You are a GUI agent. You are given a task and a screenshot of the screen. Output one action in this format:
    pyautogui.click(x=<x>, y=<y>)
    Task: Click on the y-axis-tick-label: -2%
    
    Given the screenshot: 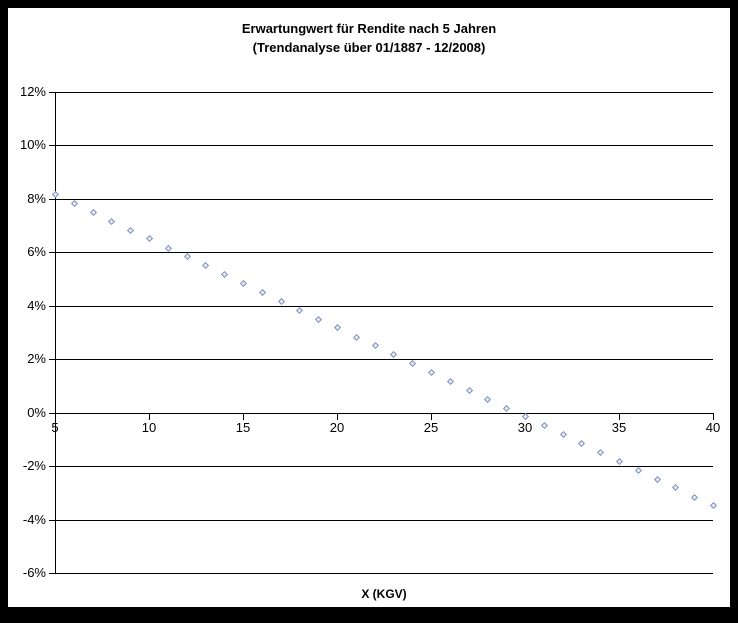 What is the action you would take?
    pyautogui.click(x=34, y=465)
    